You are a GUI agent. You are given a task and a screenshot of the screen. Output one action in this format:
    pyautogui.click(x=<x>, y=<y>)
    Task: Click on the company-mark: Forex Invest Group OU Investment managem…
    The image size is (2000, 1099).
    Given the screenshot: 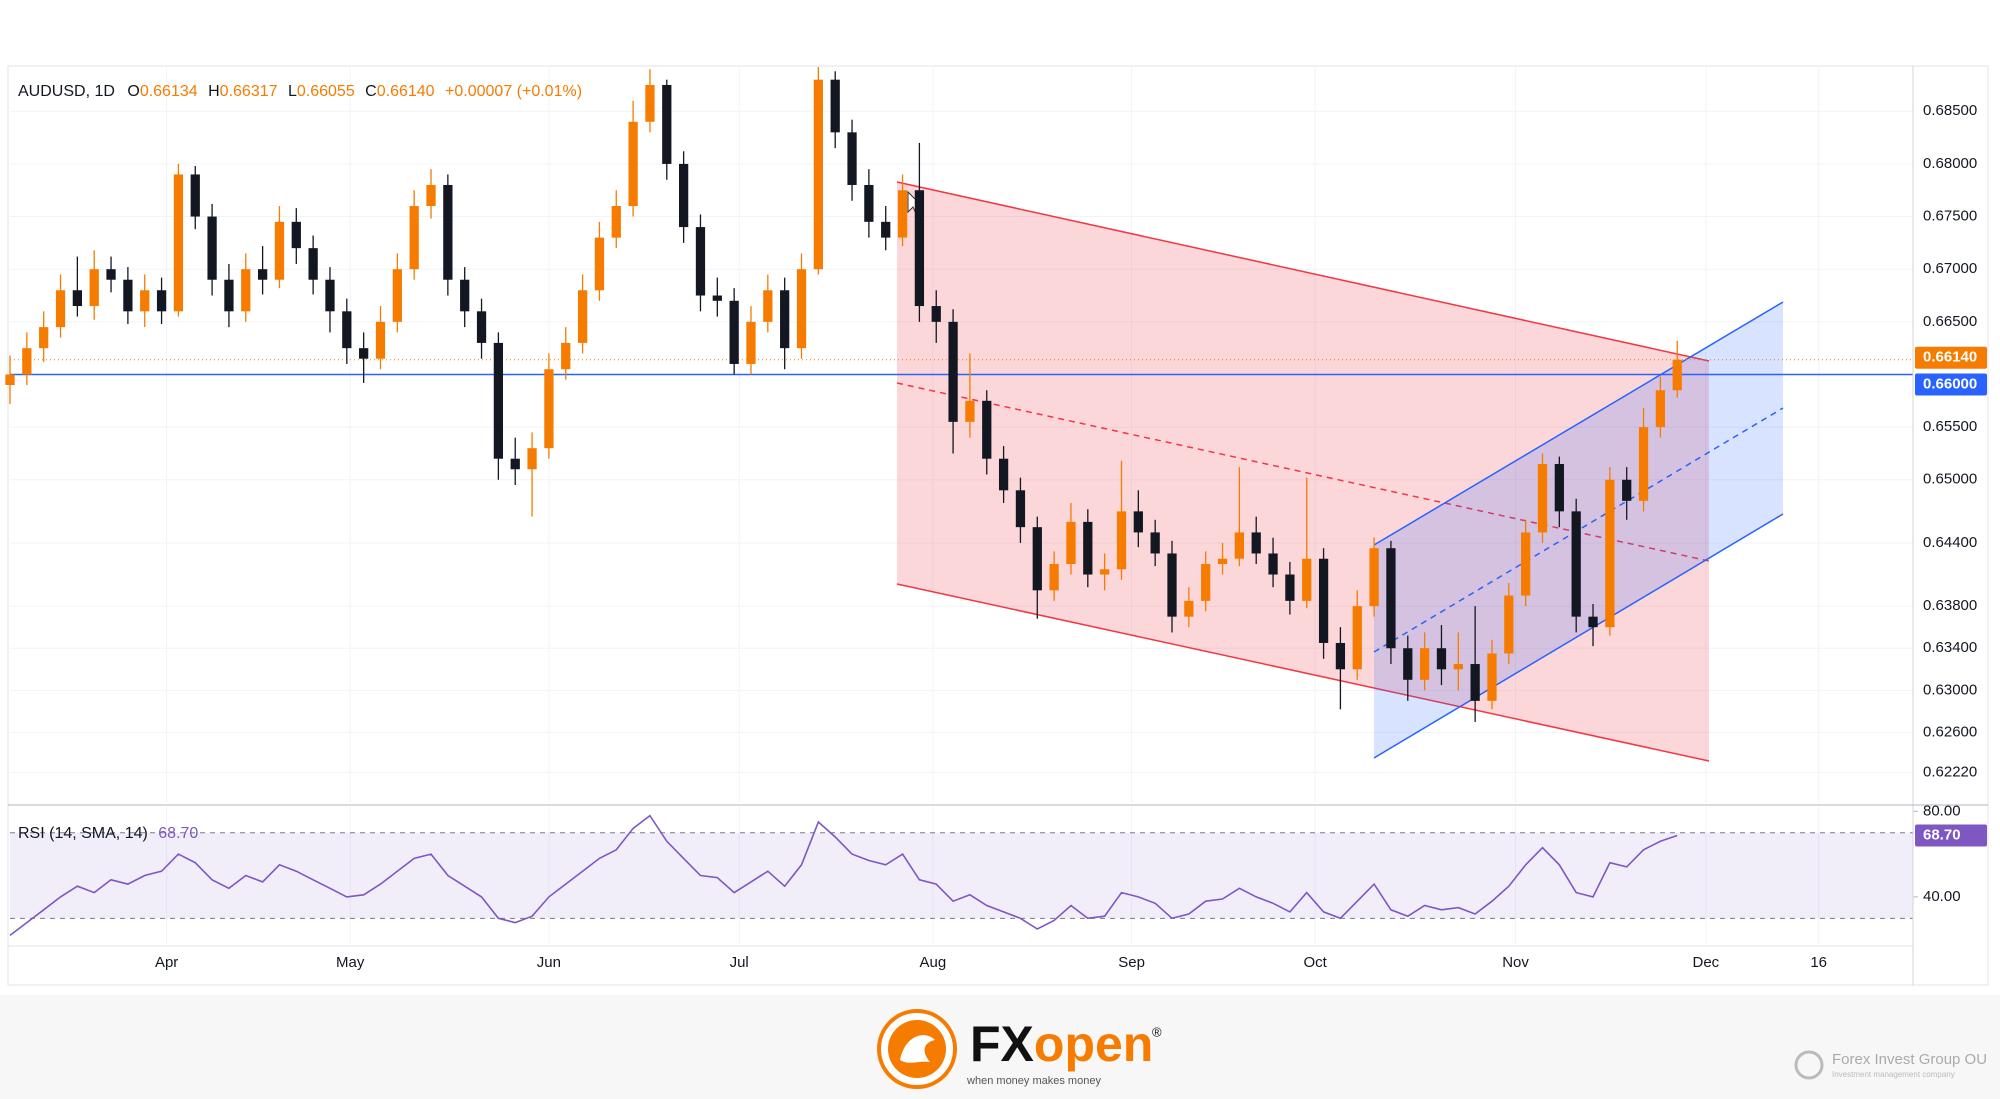 What is the action you would take?
    pyautogui.click(x=1890, y=1065)
    